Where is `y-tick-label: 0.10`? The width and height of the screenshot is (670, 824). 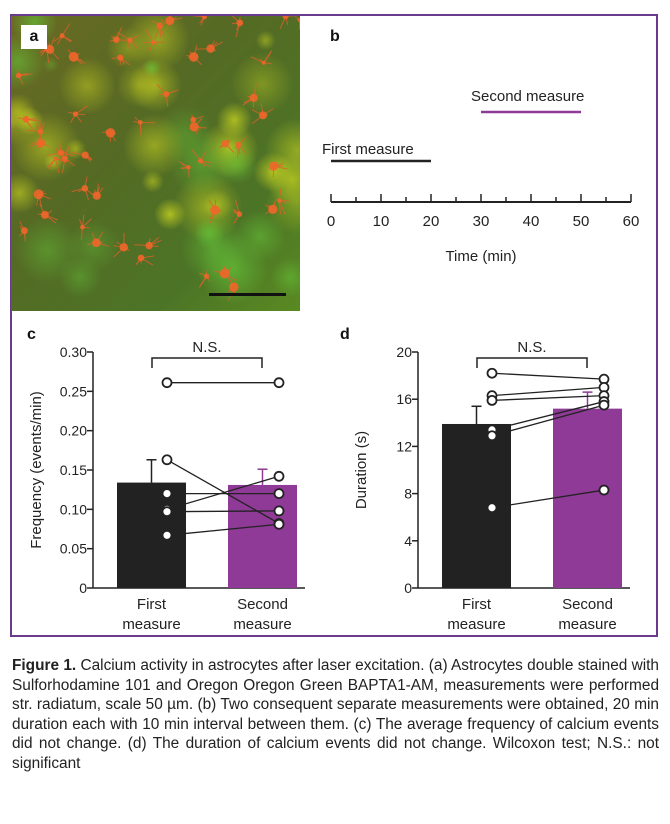
y-tick-label: 0.10 is located at coordinates (73, 509).